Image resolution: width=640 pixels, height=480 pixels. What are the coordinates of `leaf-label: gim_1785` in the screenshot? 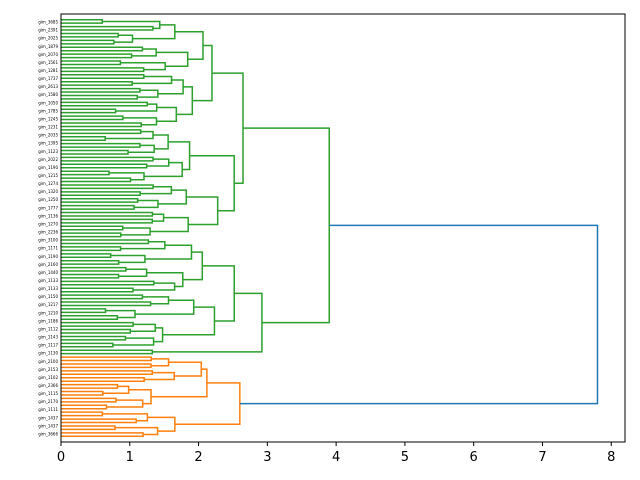 It's located at (48, 110).